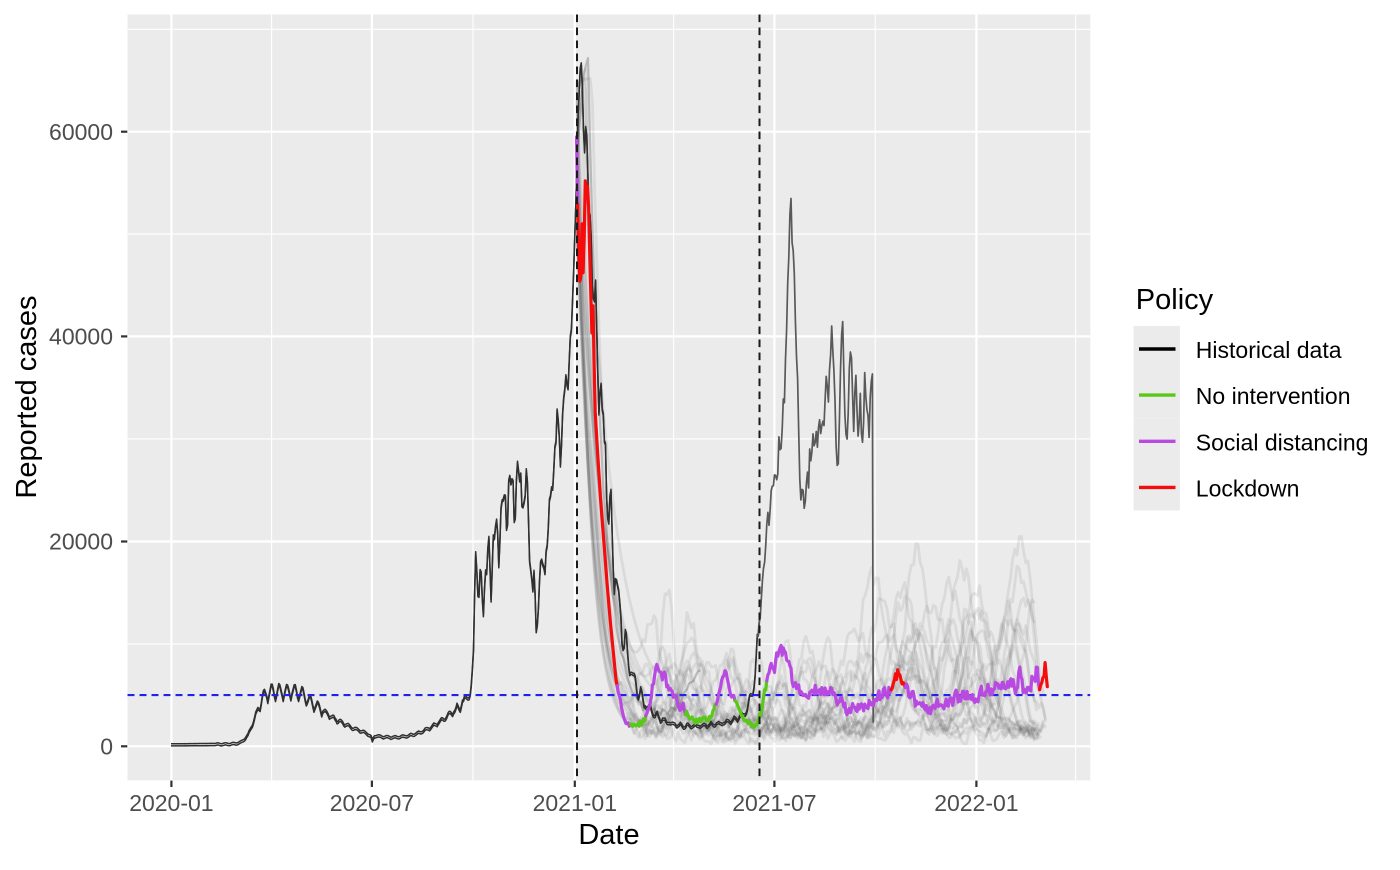 The width and height of the screenshot is (1400, 870). I want to click on svg-text: 40000, so click(81, 337).